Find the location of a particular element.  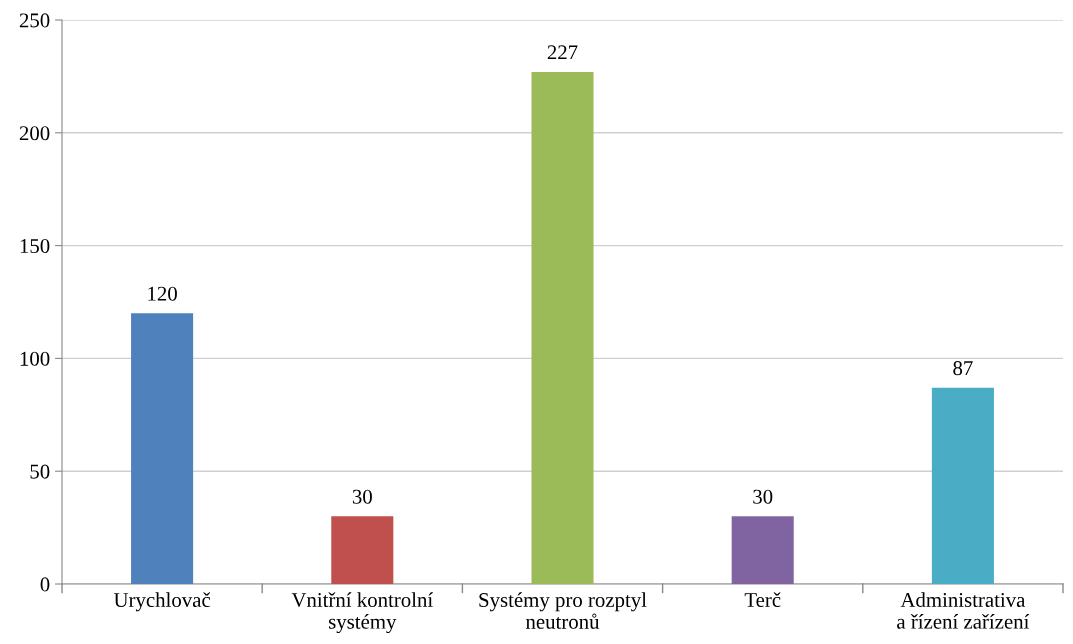

x-tick-label: Vnitřní kontrolní systémy is located at coordinates (362, 613).